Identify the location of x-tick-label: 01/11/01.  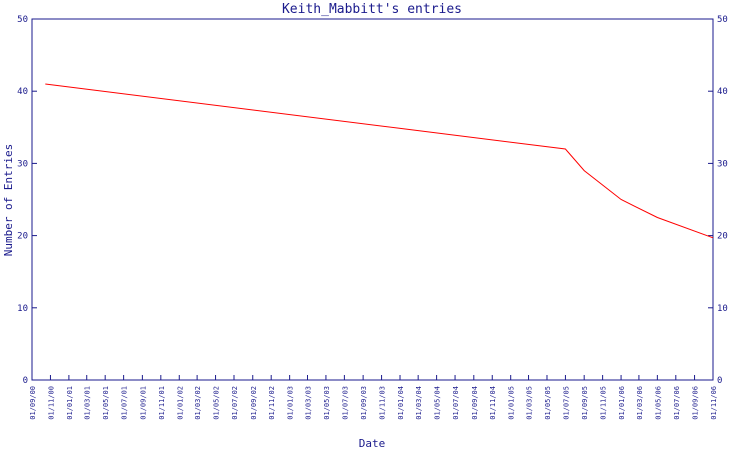
(162, 403).